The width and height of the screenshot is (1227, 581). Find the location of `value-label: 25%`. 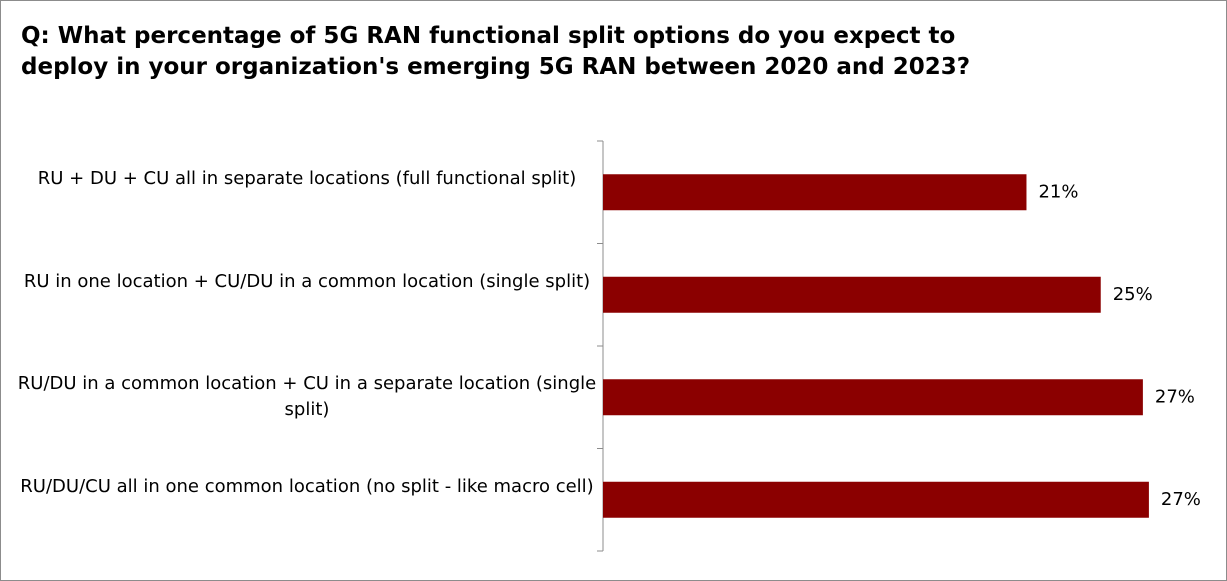

value-label: 25% is located at coordinates (1133, 294).